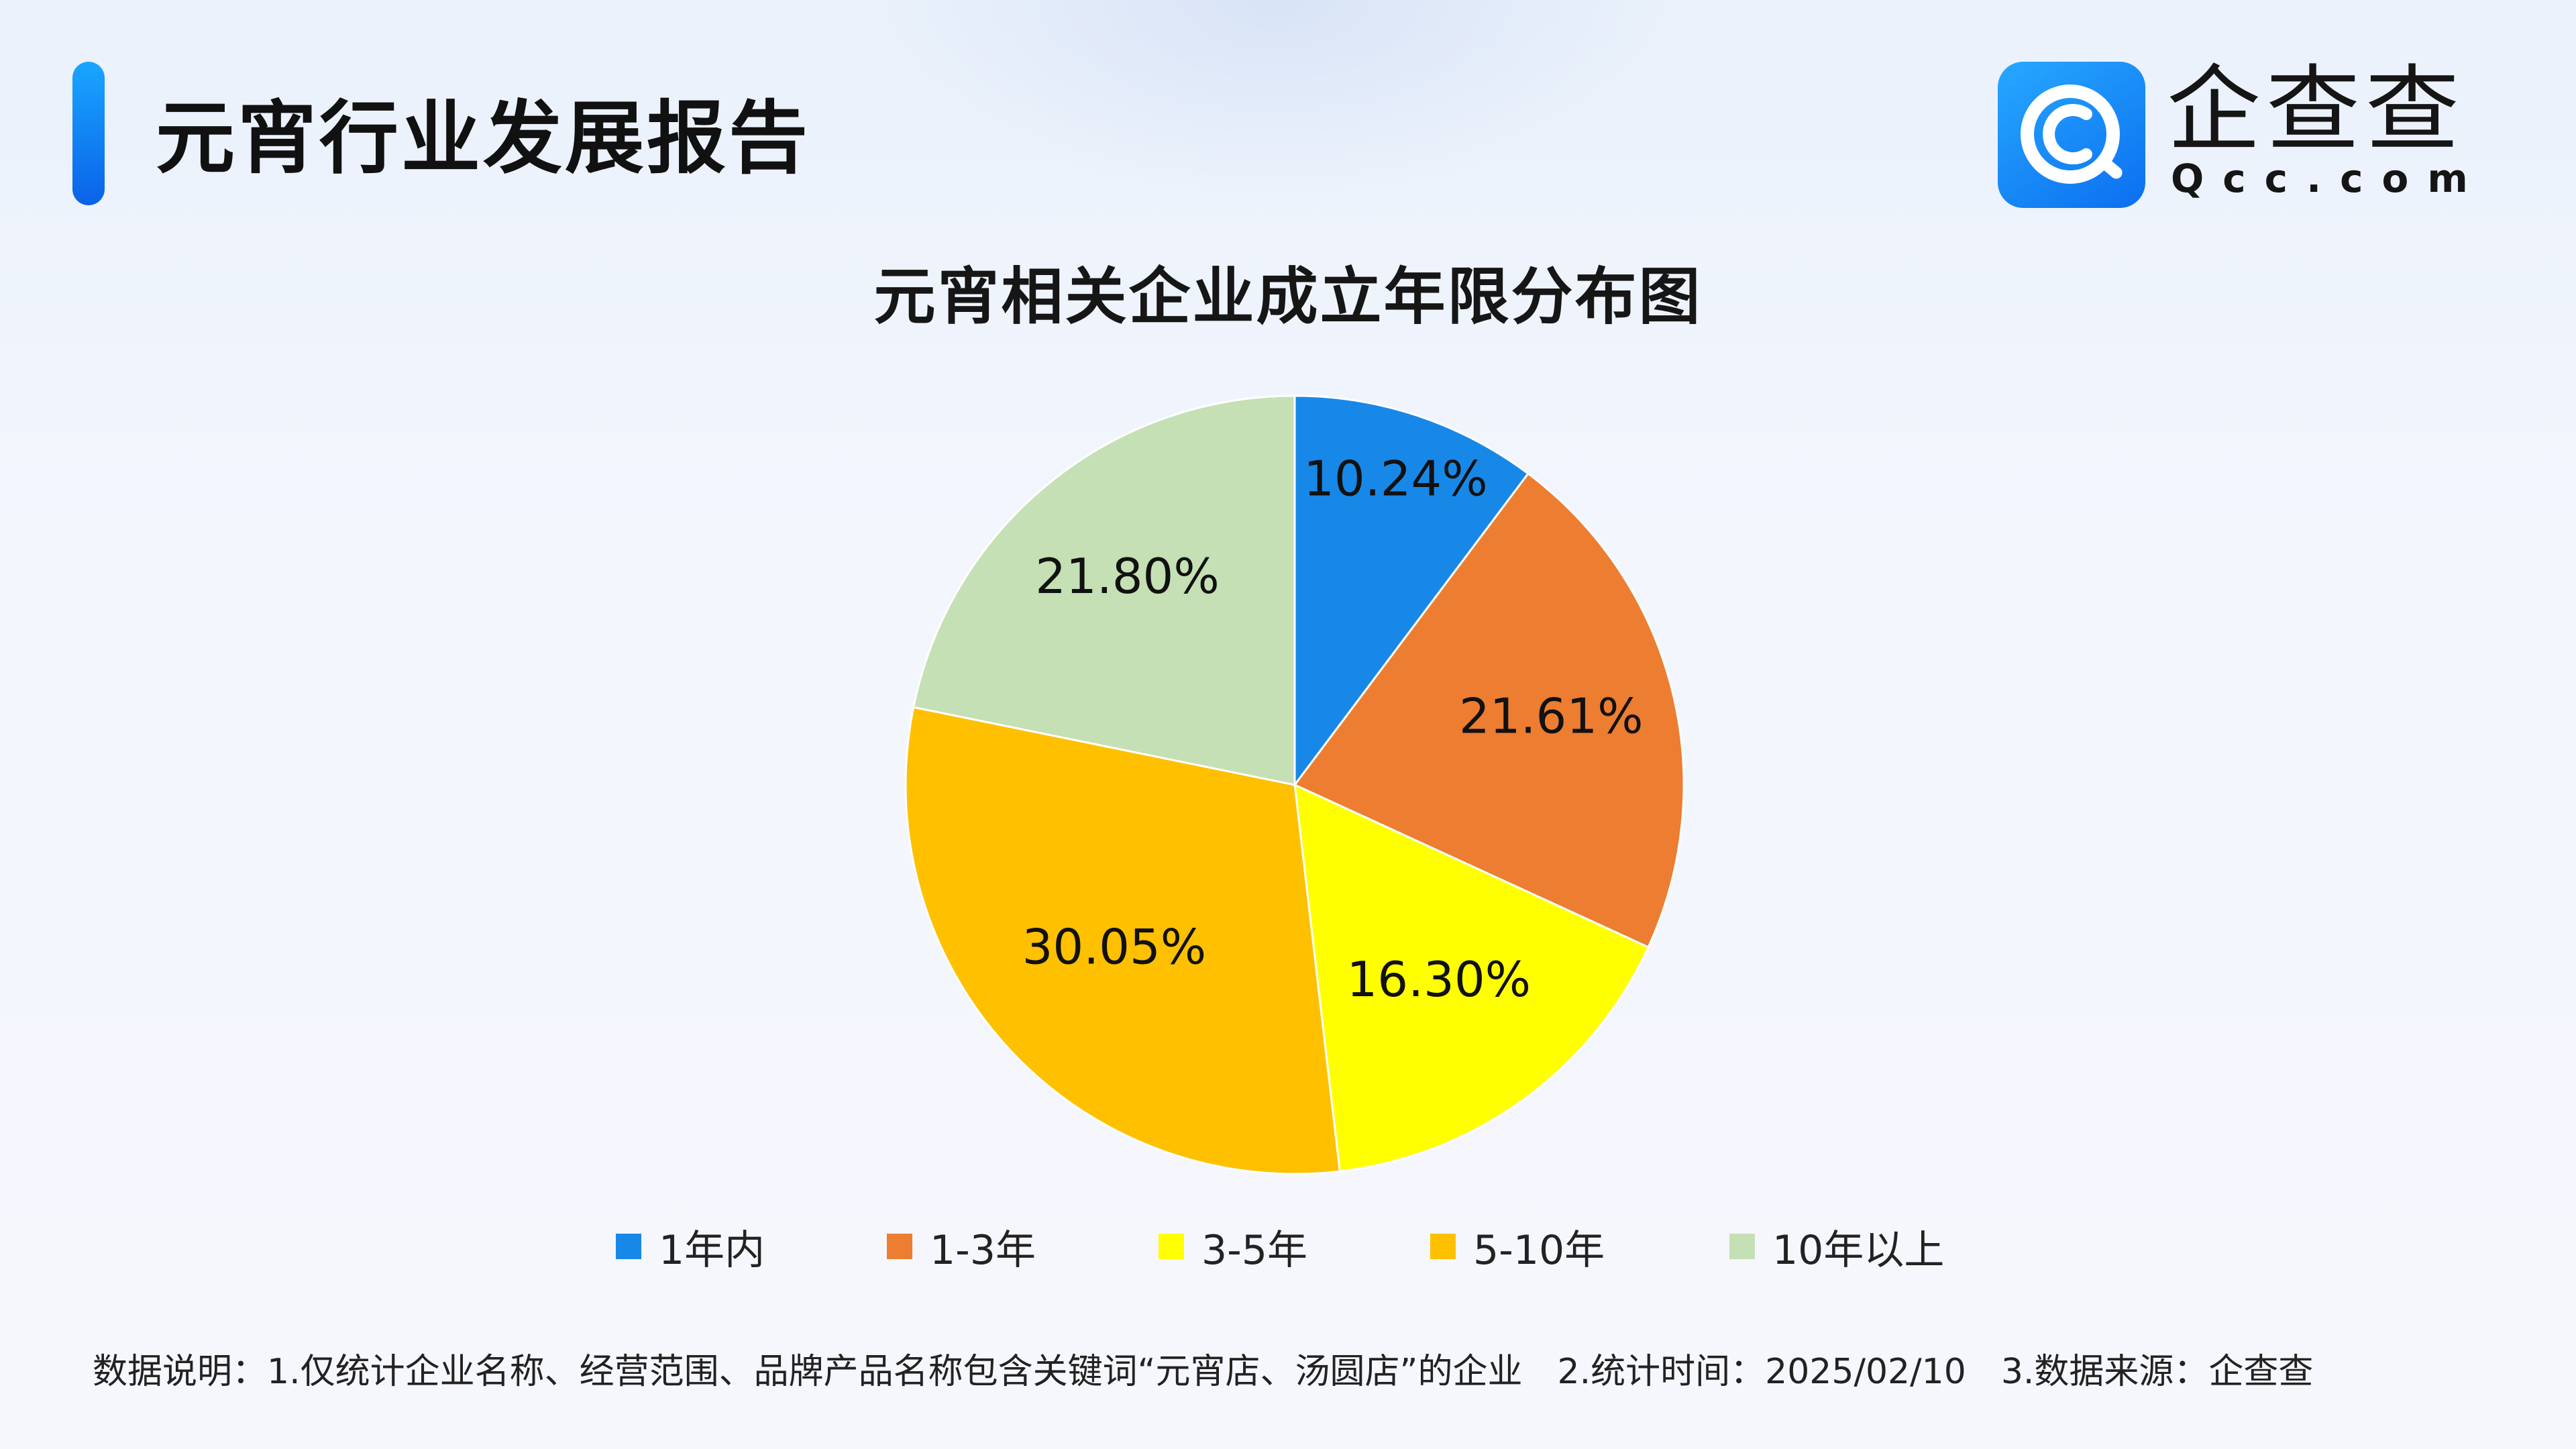 This screenshot has width=2576, height=1449. Describe the element at coordinates (483, 138) in the screenshot. I see `page-title: 元宵行业发展报告` at that location.